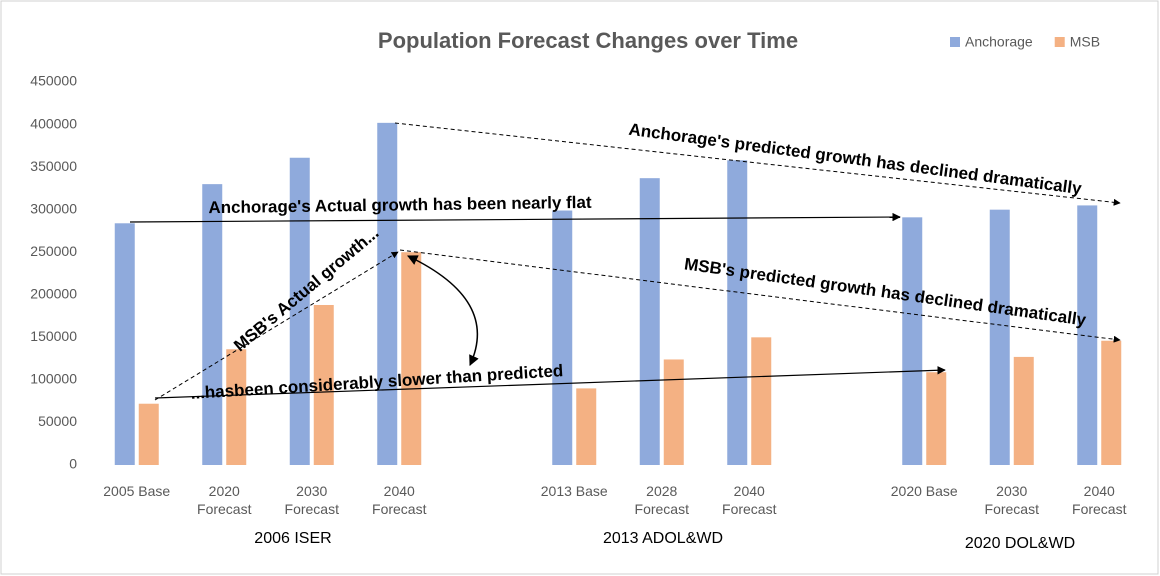 This screenshot has width=1160, height=576. Describe the element at coordinates (53, 208) in the screenshot. I see `y-tick-label: 300000` at that location.